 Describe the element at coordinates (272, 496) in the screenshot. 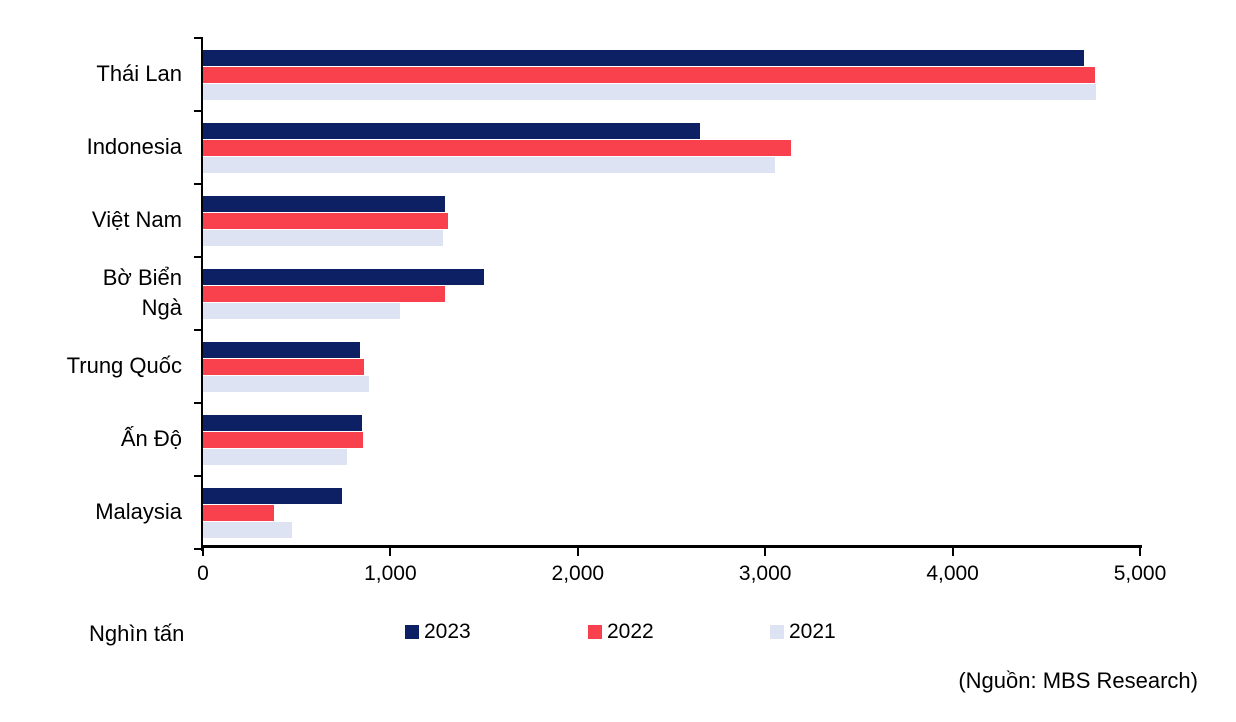

I see `bar-2023-malaysia` at that location.